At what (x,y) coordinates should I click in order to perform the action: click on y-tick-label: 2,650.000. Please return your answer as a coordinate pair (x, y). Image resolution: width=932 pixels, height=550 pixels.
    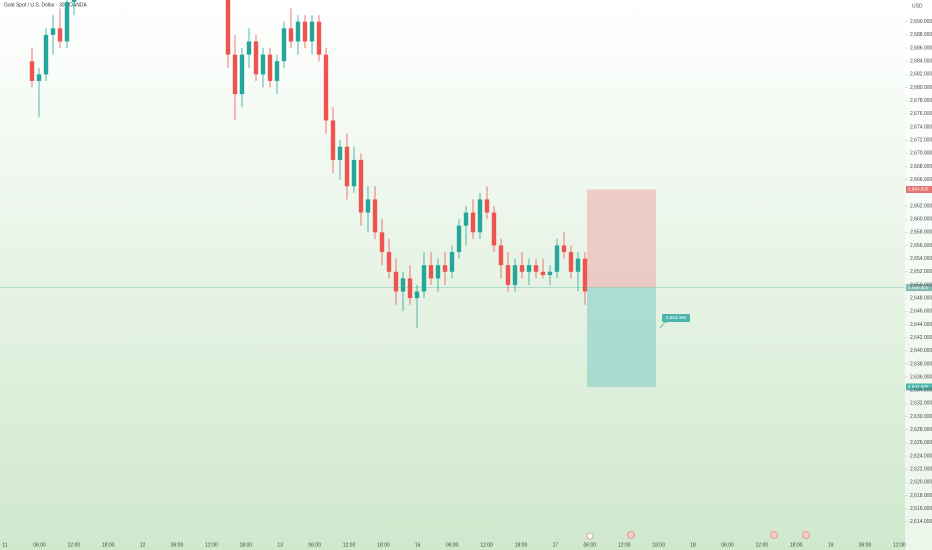
    Looking at the image, I should click on (921, 285).